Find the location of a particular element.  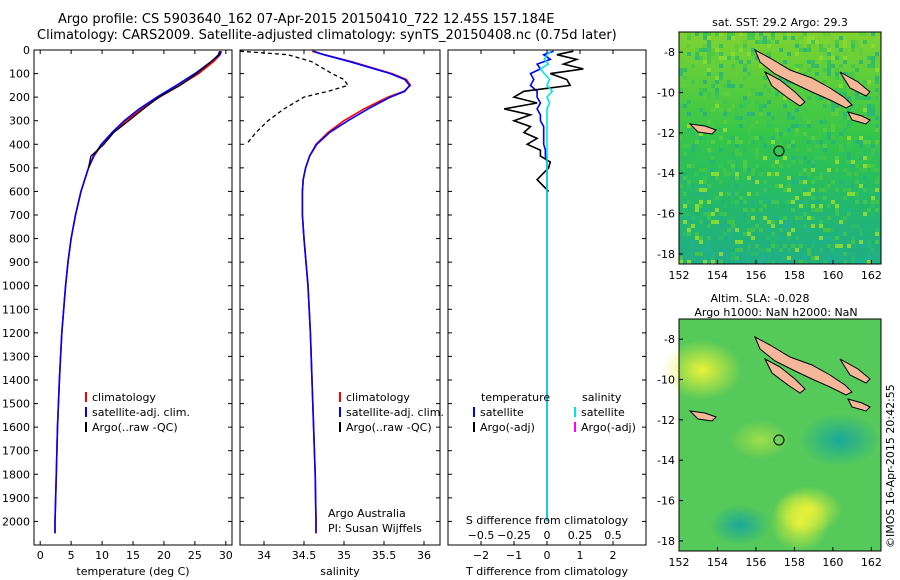

map-y-tick-label: -8 is located at coordinates (669, 339).